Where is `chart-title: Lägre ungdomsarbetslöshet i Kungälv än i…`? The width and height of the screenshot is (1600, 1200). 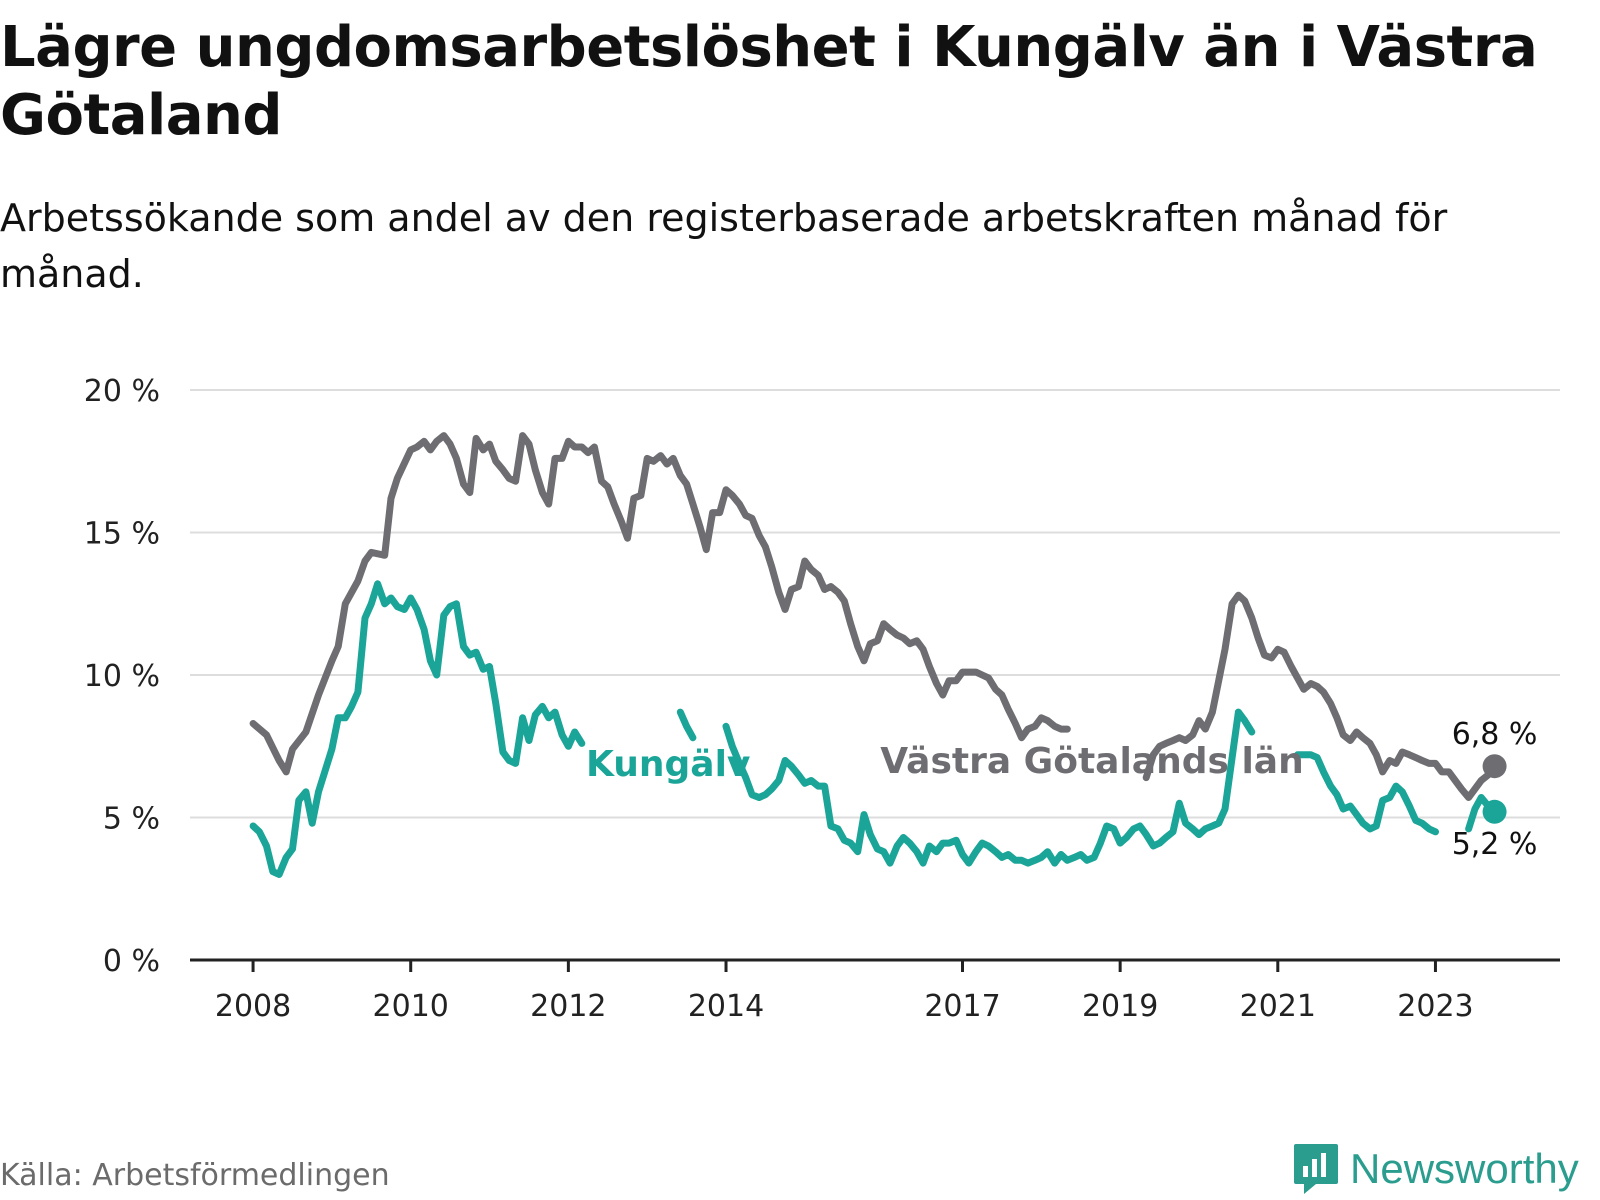 chart-title: Lägre ungdomsarbetslöshet i Kungälv än i… is located at coordinates (769, 81).